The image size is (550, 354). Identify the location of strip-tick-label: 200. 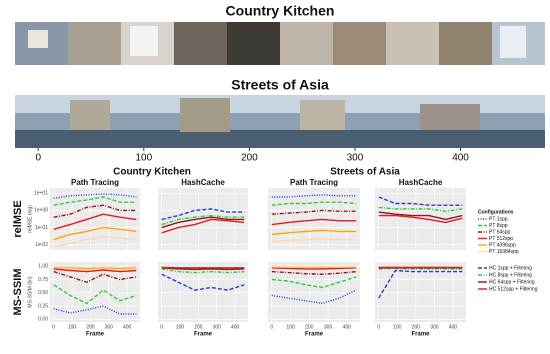
(249, 158).